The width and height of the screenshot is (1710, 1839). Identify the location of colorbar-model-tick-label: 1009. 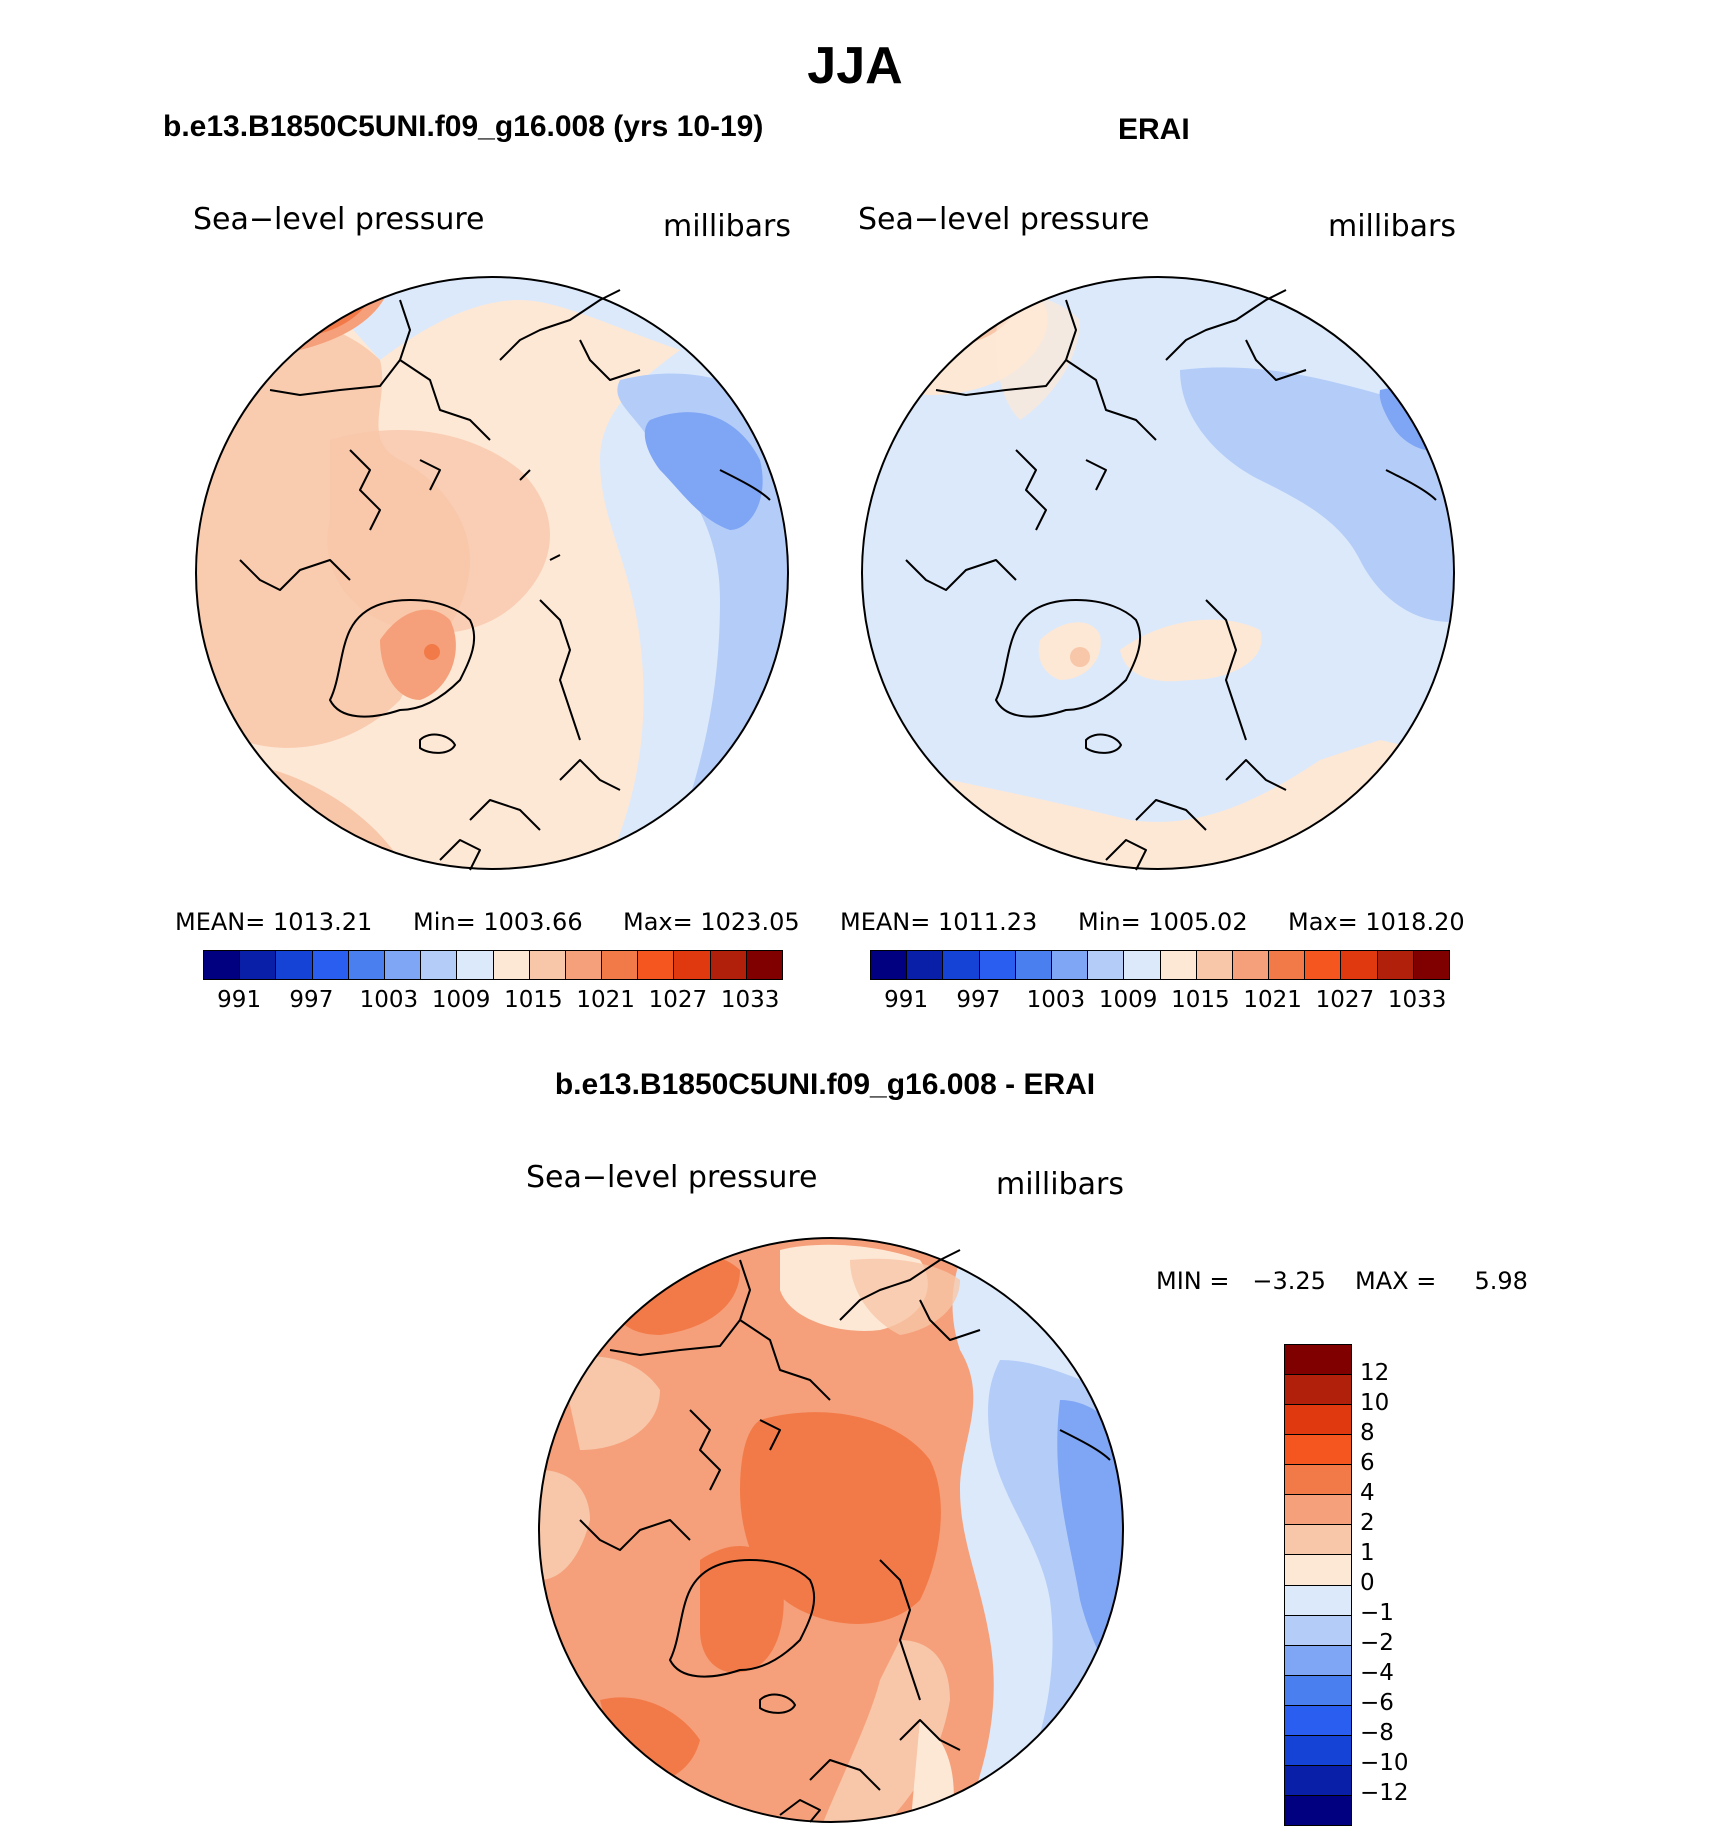
(461, 1000).